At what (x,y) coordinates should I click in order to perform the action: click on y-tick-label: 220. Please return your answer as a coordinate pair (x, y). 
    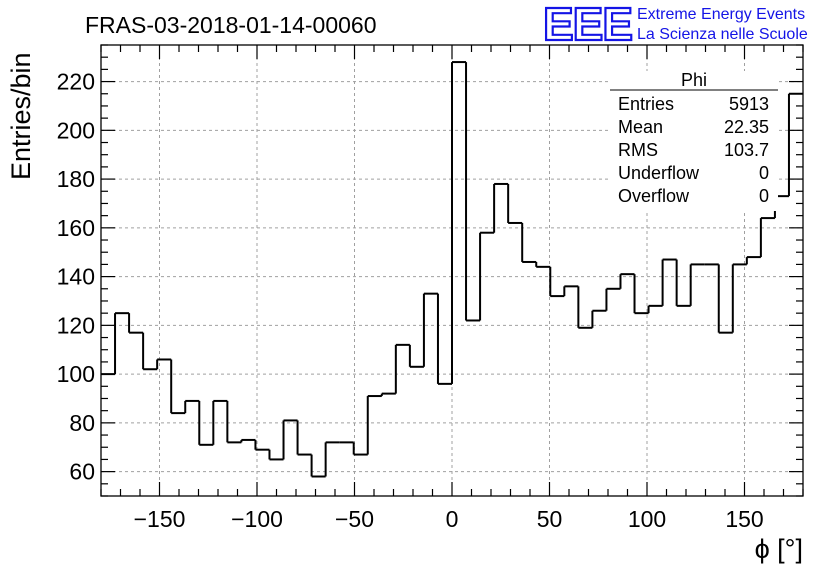
    Looking at the image, I should click on (76, 82).